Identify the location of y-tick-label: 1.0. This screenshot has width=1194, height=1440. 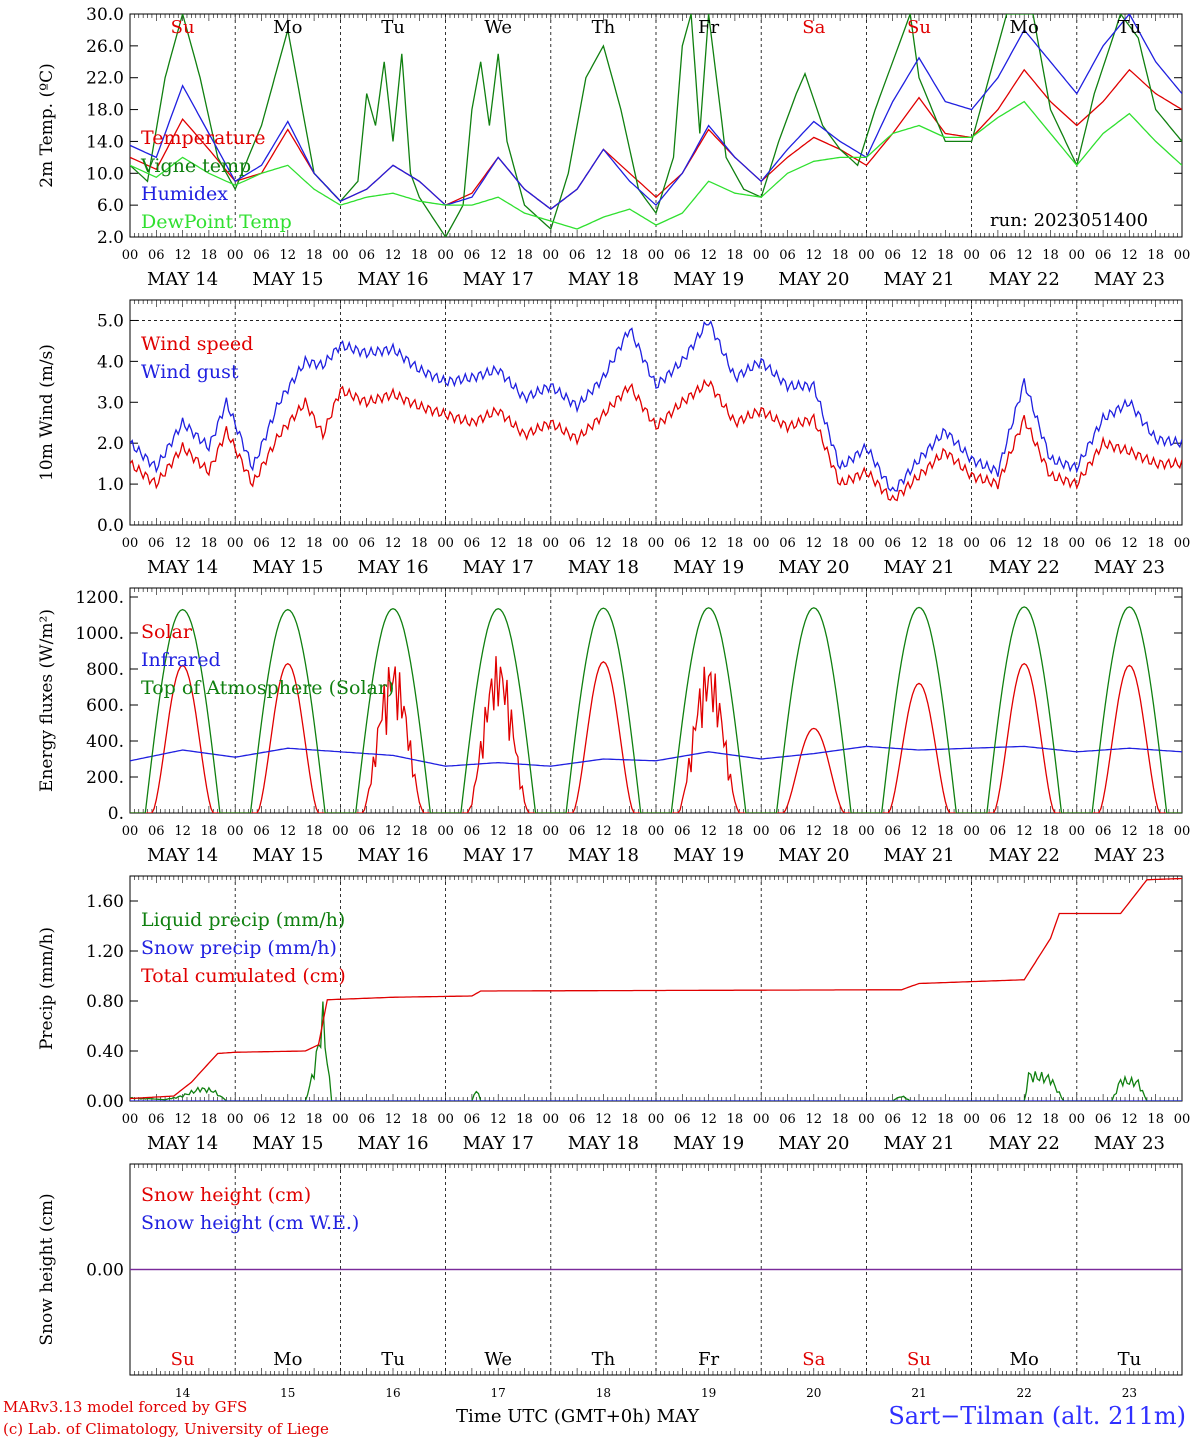
(110, 485).